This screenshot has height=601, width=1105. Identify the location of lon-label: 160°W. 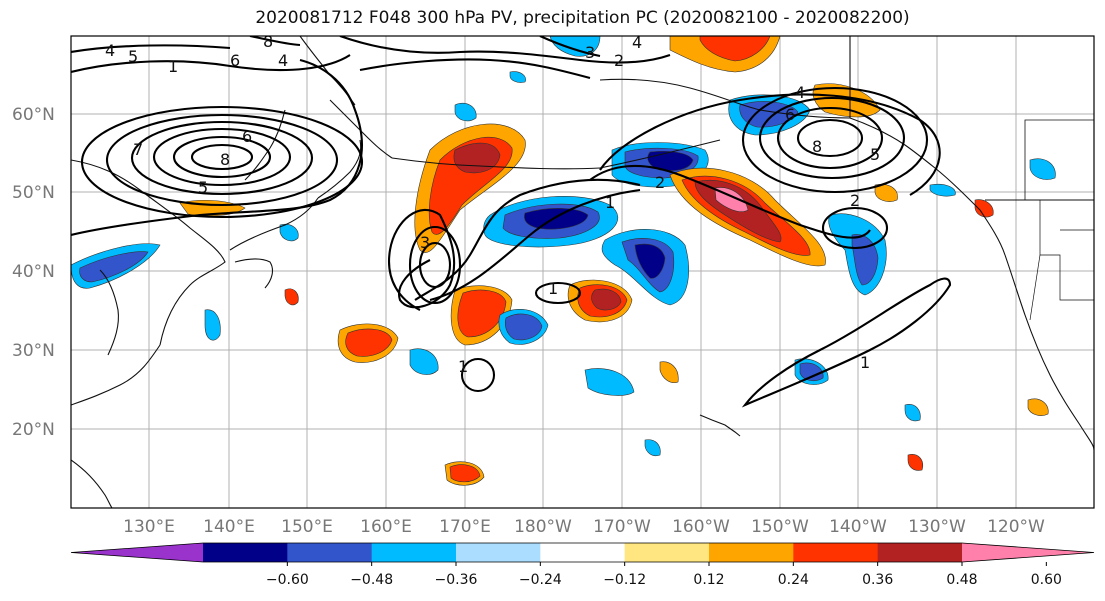
(701, 527).